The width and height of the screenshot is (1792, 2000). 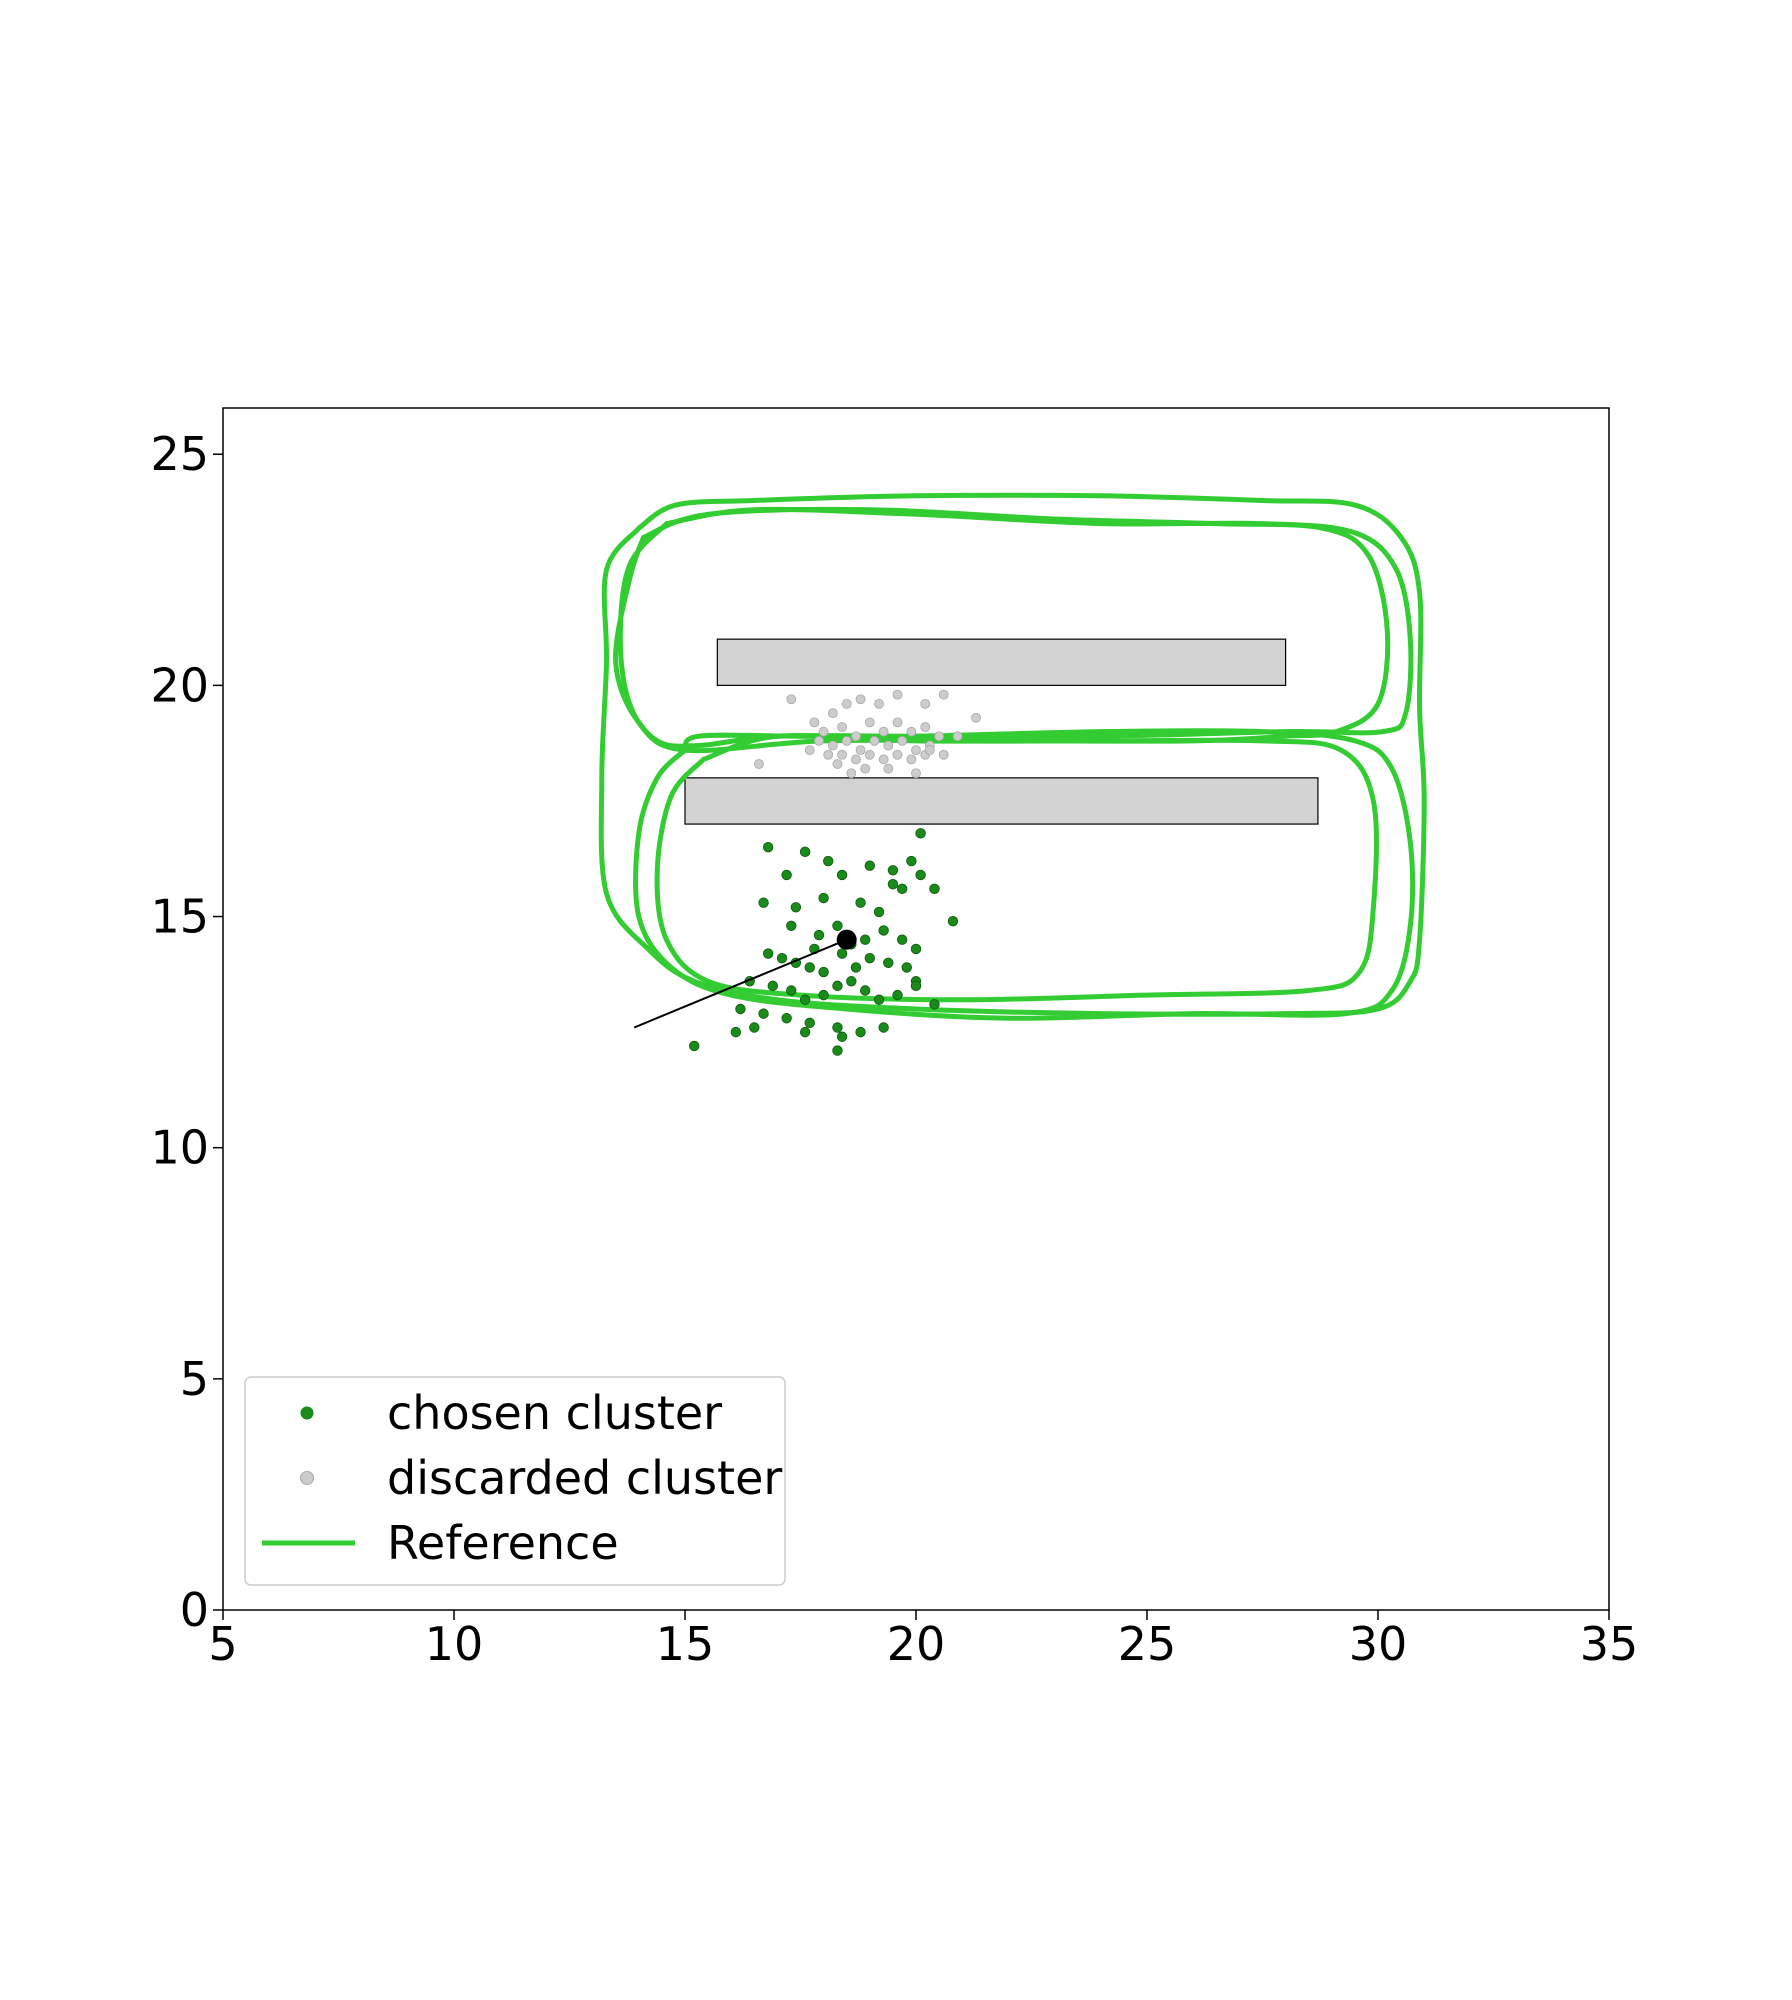 I want to click on legend-box, so click(x=515, y=1481).